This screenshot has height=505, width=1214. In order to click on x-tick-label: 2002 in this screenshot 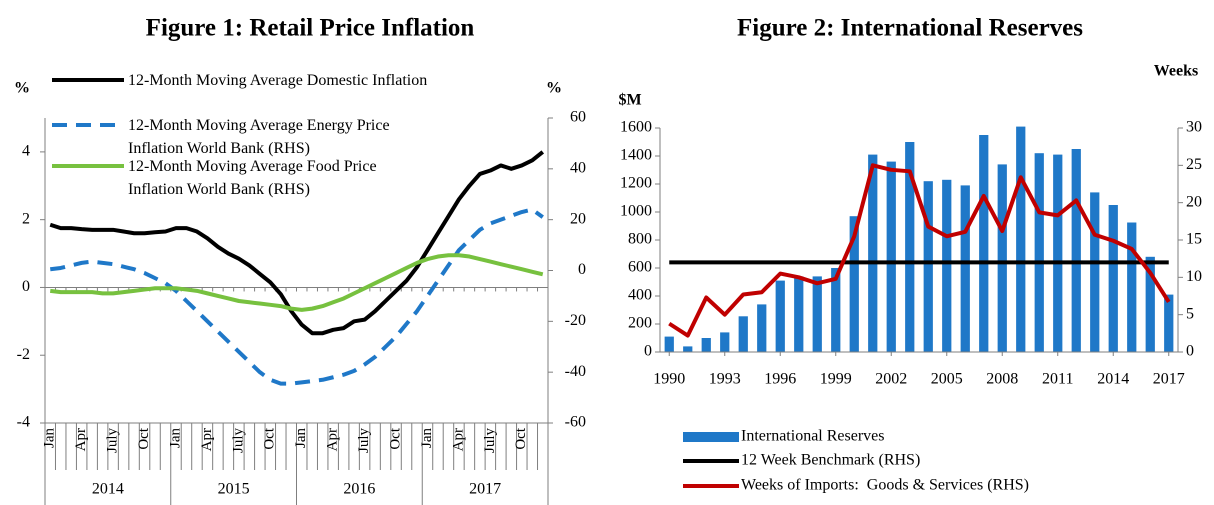, I will do `click(891, 379)`.